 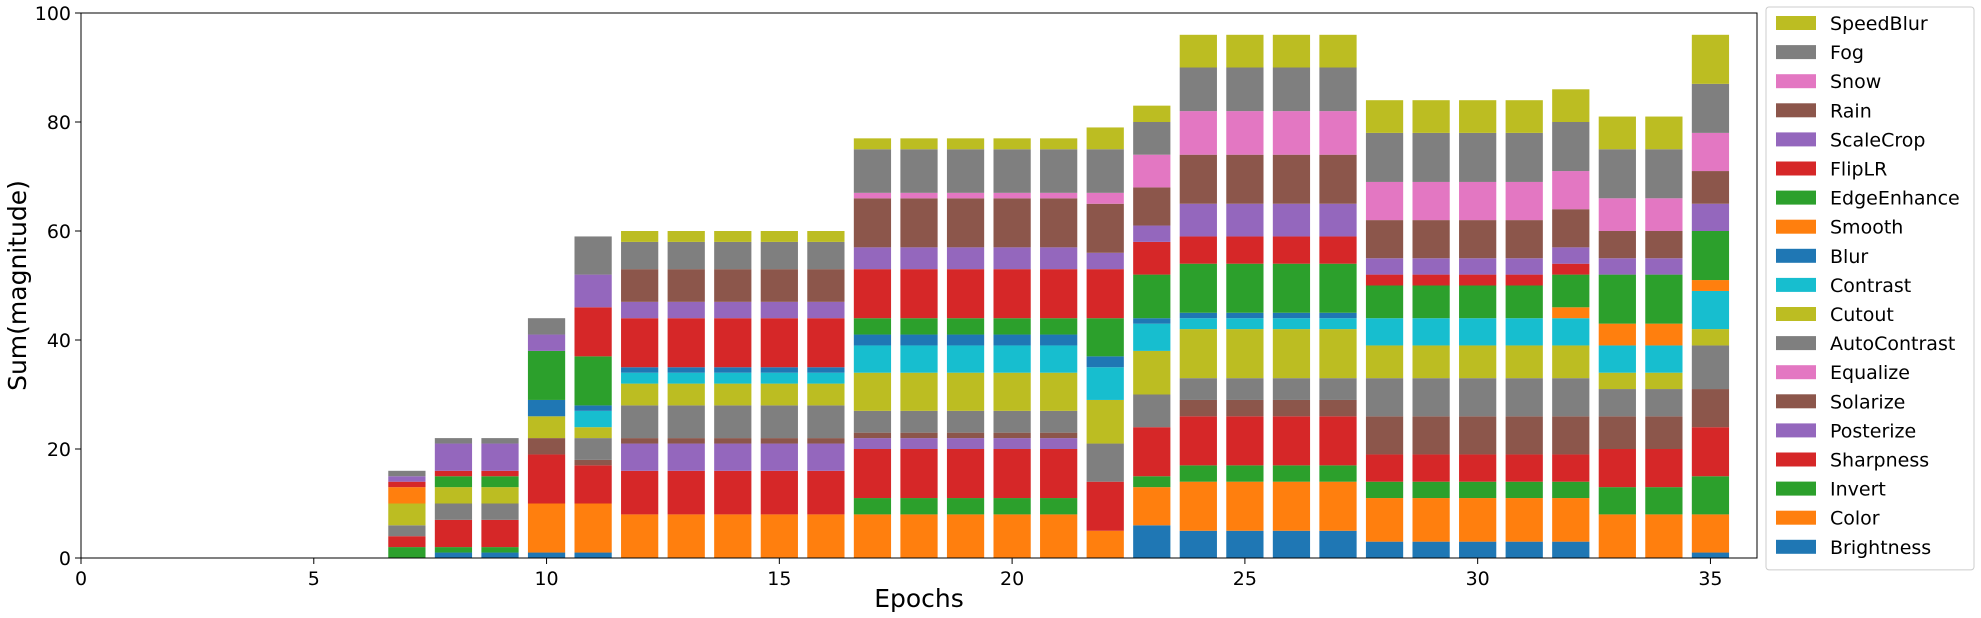 What do you see at coordinates (1870, 288) in the screenshot?
I see `legend-frame` at bounding box center [1870, 288].